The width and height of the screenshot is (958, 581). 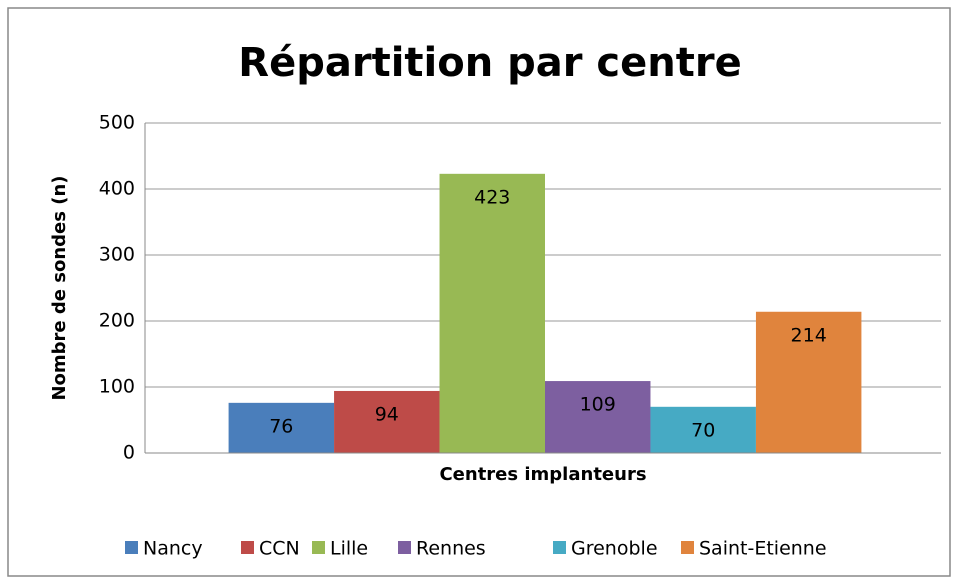 I want to click on legend-label: Rennes, so click(x=451, y=549).